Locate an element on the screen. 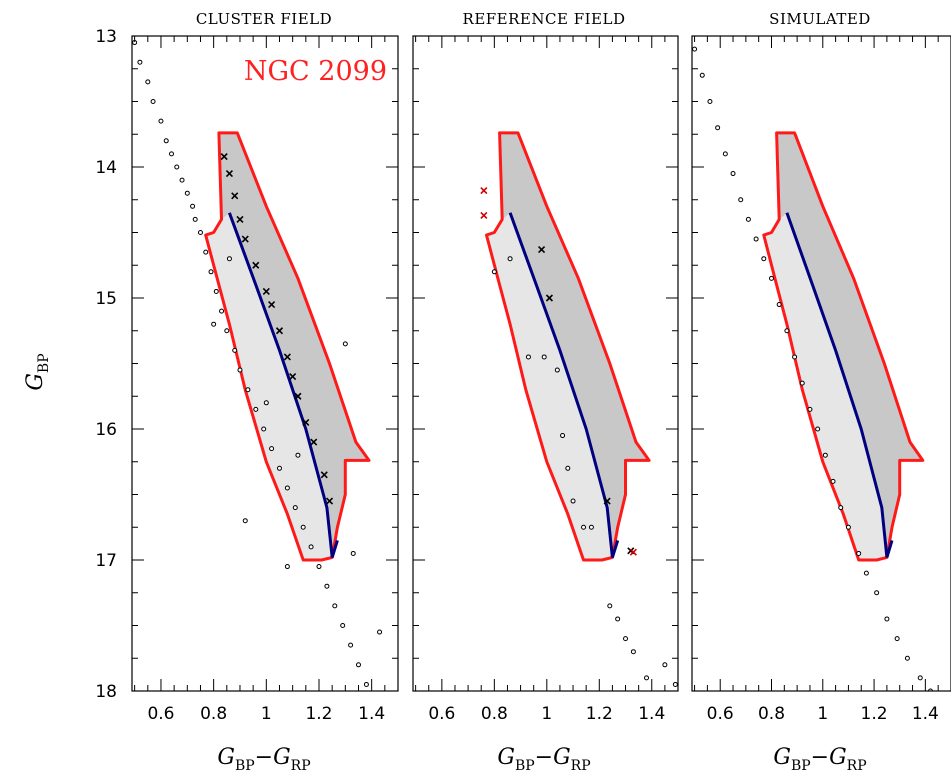  x-axis-label-simulated: GBP−GRP is located at coordinates (819, 759).